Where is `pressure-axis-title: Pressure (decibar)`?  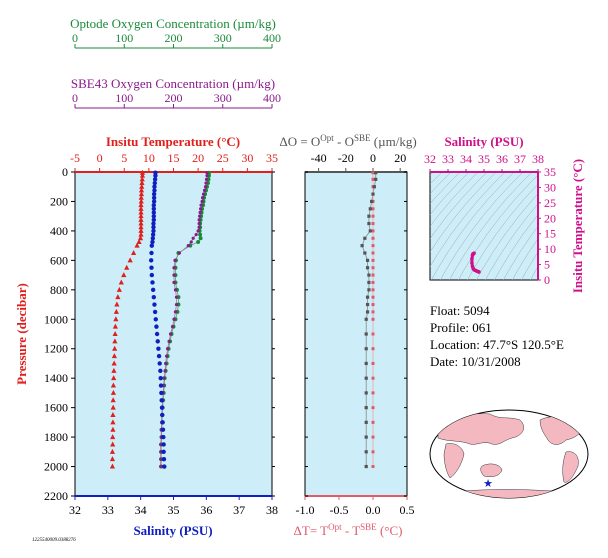 pressure-axis-title: Pressure (decibar) is located at coordinates (21, 334).